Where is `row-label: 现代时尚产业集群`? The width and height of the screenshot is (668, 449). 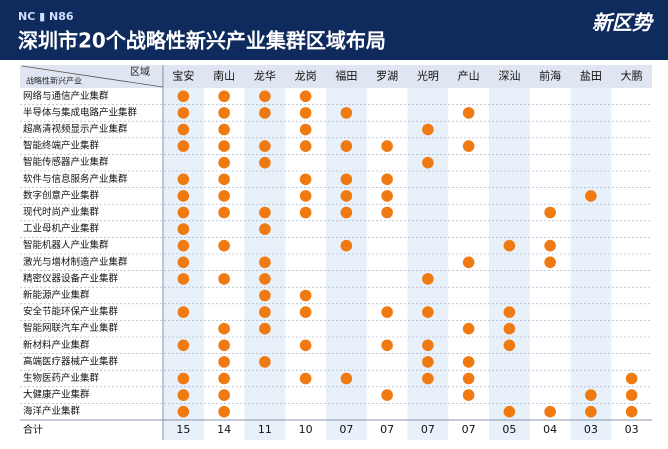 row-label: 现代时尚产业集群 is located at coordinates (61, 212).